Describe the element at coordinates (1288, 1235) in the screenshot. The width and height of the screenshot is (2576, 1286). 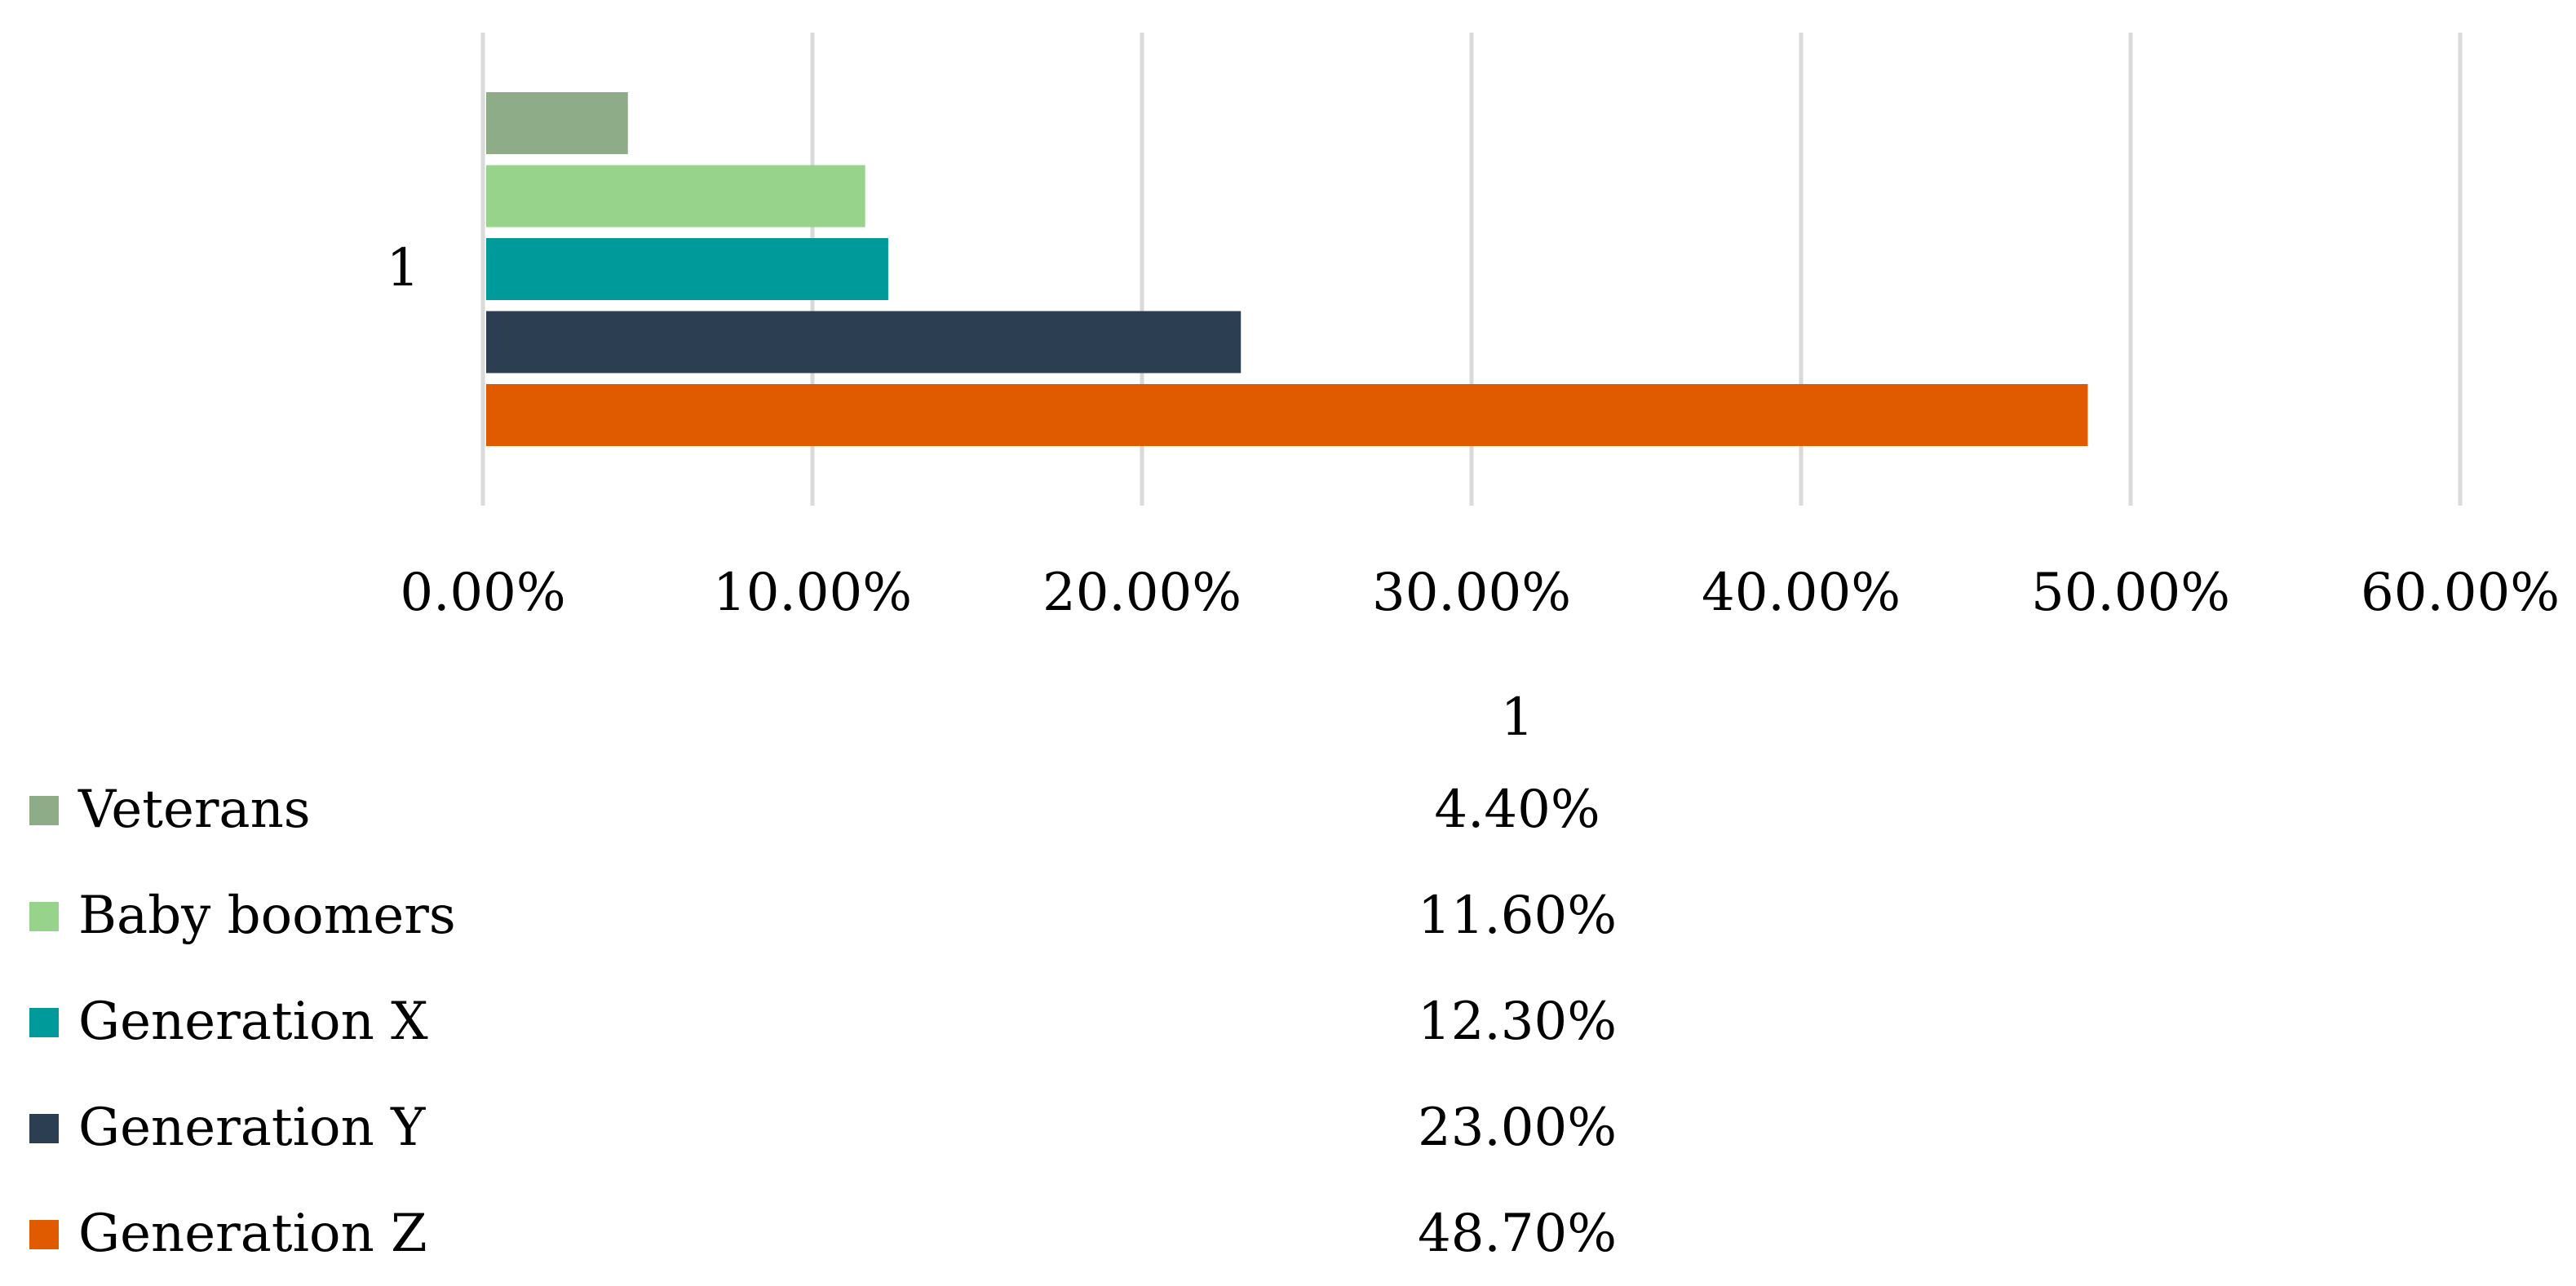
I see `data-table-row: Generation Z 48.70%` at that location.